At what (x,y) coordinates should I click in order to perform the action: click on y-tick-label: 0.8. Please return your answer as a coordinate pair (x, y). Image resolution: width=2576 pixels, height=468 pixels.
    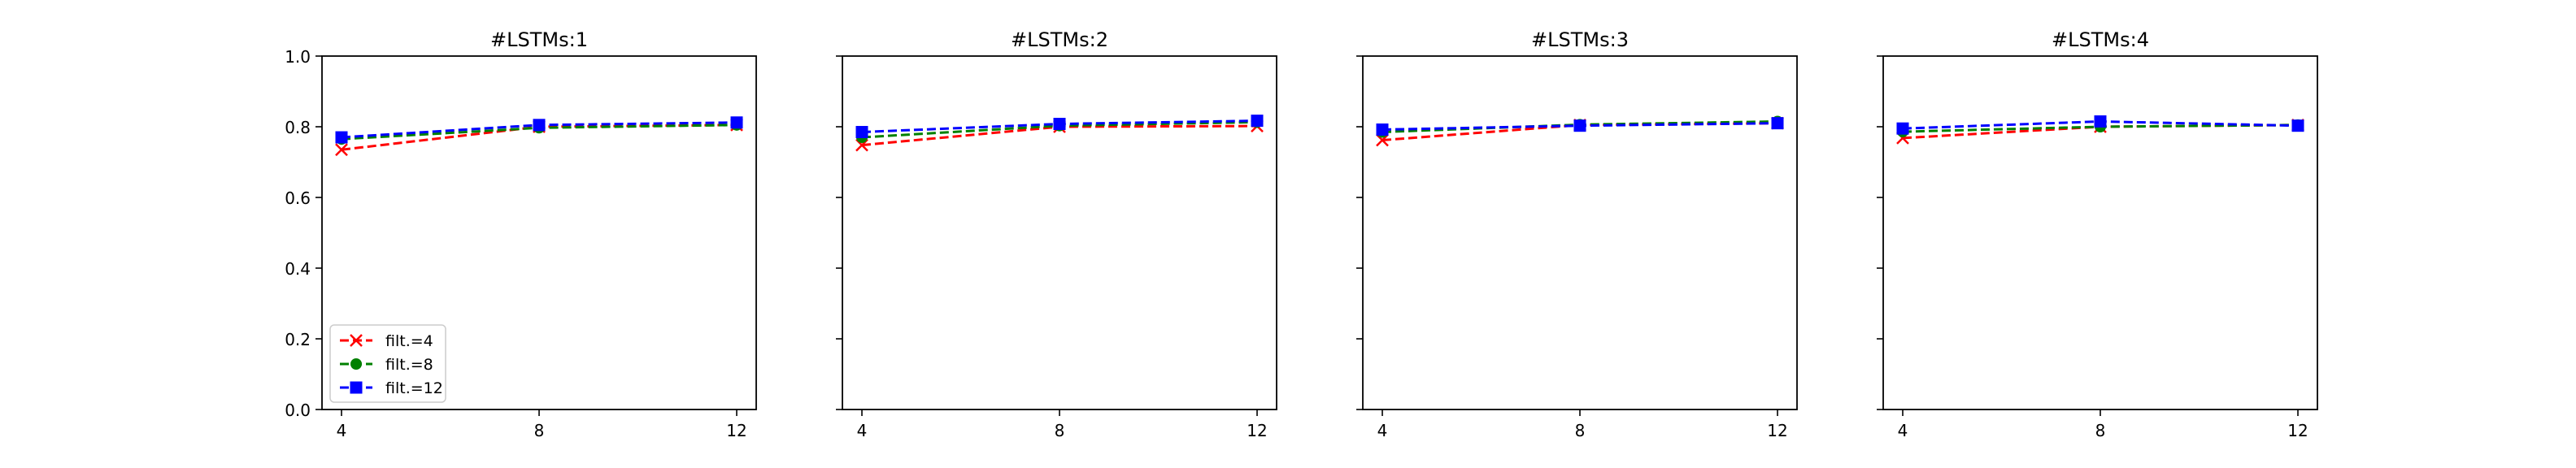
    Looking at the image, I should click on (298, 128).